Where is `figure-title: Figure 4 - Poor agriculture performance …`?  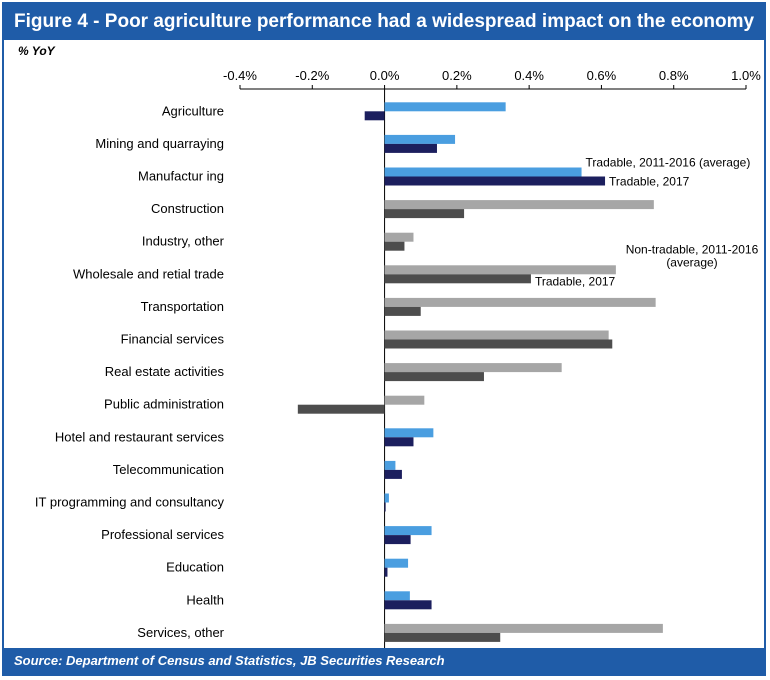
figure-title: Figure 4 - Poor agriculture performance … is located at coordinates (384, 22).